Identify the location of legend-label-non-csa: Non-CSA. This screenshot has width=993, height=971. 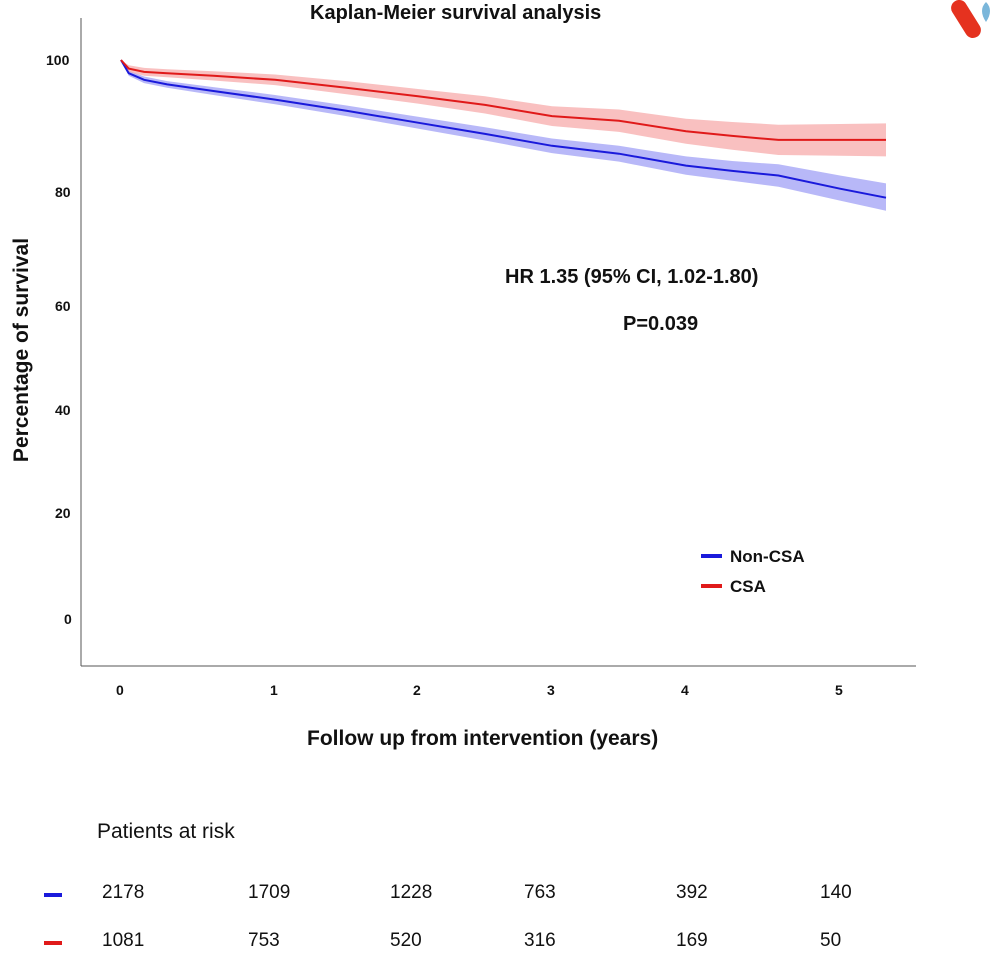
(767, 556).